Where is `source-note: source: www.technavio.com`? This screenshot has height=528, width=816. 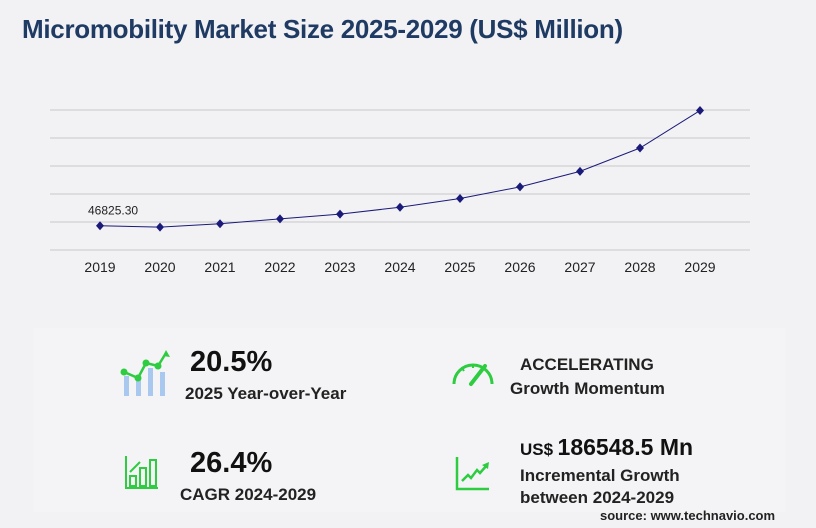
source-note: source: www.technavio.com is located at coordinates (688, 515).